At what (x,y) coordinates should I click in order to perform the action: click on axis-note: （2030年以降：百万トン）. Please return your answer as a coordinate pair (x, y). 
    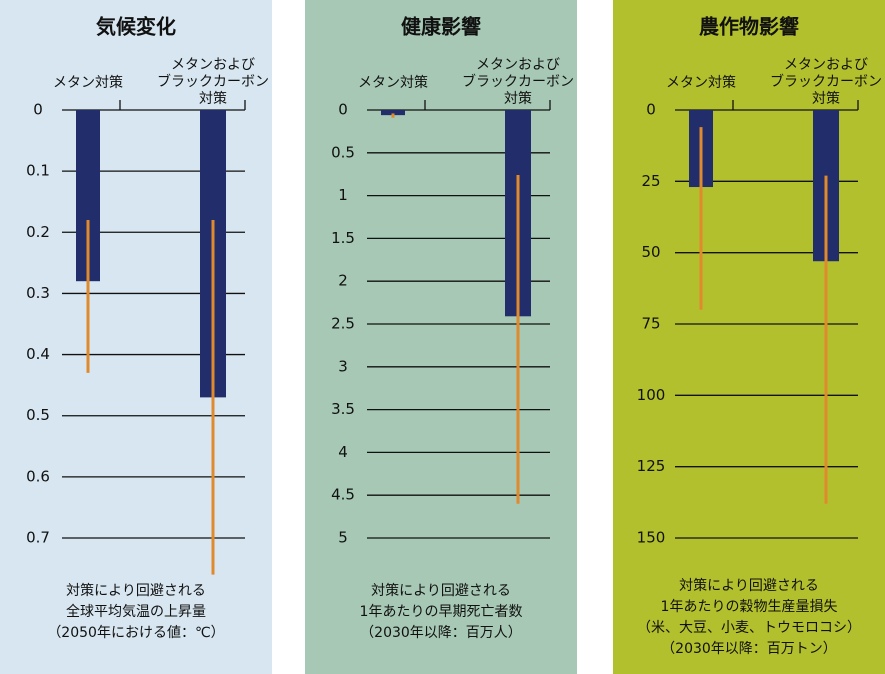
    Looking at the image, I should click on (749, 649).